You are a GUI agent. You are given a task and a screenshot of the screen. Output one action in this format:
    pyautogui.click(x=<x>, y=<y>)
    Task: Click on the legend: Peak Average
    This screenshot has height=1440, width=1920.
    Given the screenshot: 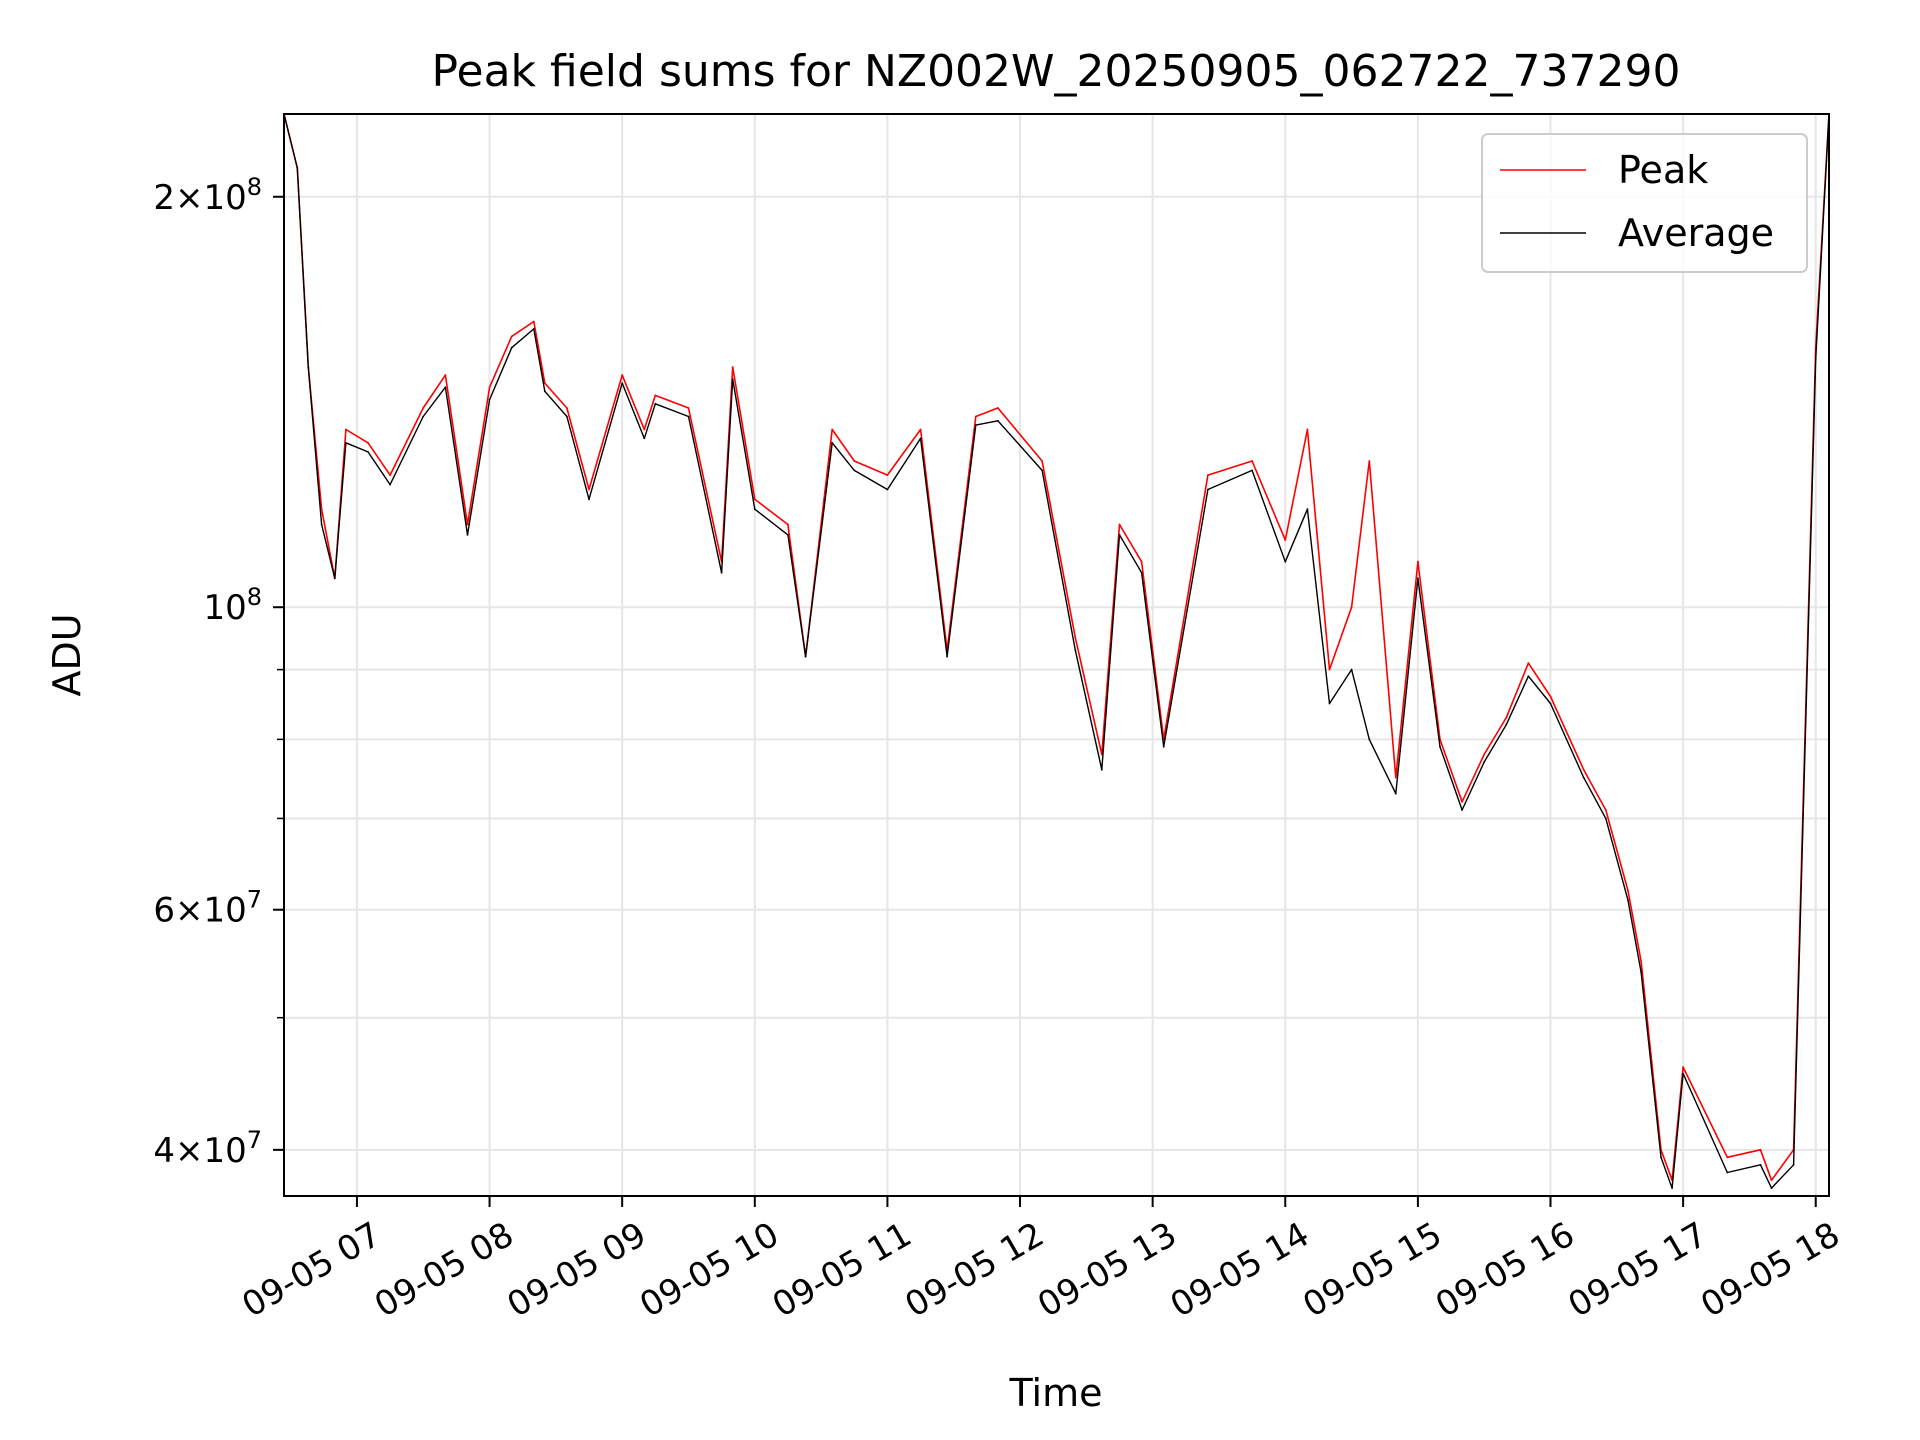 What is the action you would take?
    pyautogui.click(x=1644, y=203)
    